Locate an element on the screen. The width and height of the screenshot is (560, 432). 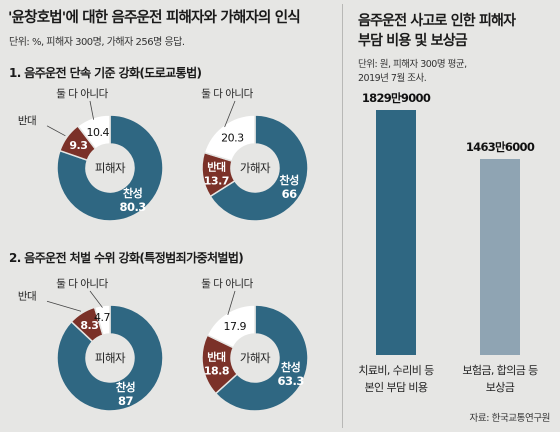
slice-value-label: 13.7 is located at coordinates (216, 180).